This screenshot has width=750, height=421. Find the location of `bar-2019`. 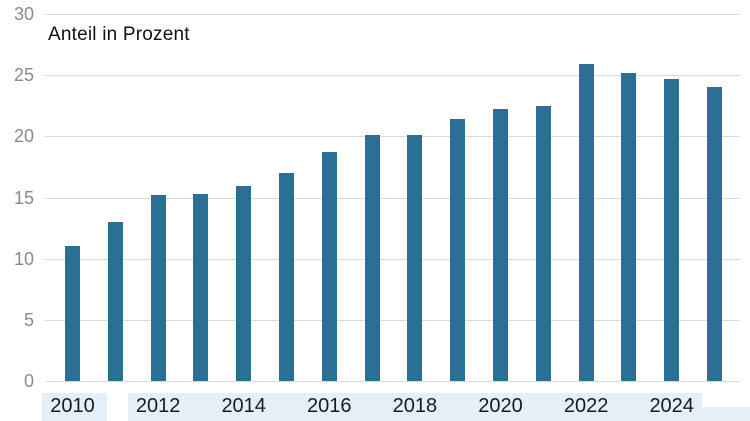

bar-2019 is located at coordinates (458, 250).